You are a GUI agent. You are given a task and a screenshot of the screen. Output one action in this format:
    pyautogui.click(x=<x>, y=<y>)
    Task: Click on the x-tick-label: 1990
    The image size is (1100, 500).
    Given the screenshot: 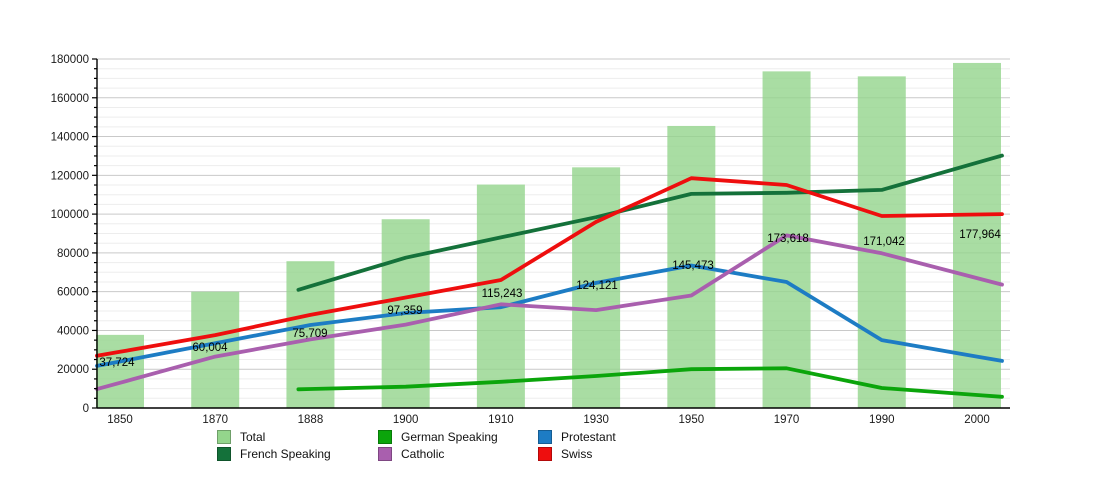 What is the action you would take?
    pyautogui.click(x=882, y=420)
    